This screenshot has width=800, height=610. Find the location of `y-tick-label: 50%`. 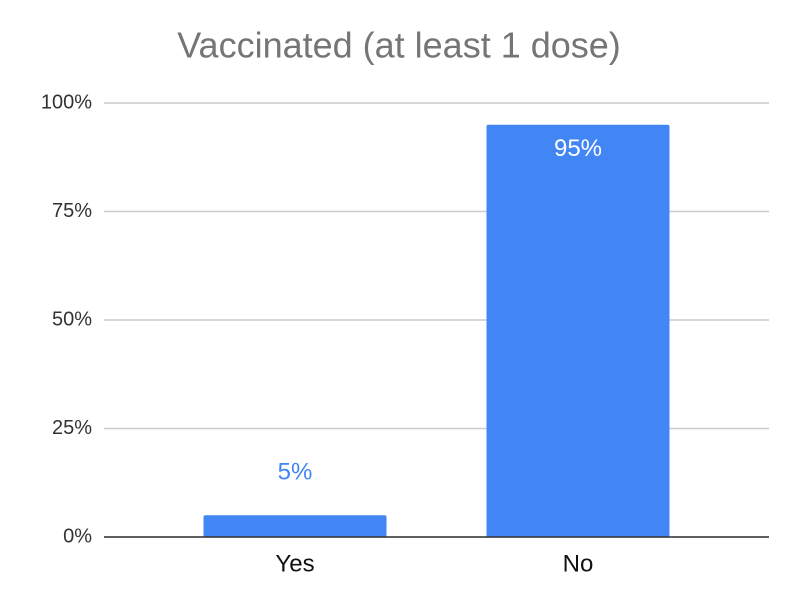

y-tick-label: 50% is located at coordinates (72, 319).